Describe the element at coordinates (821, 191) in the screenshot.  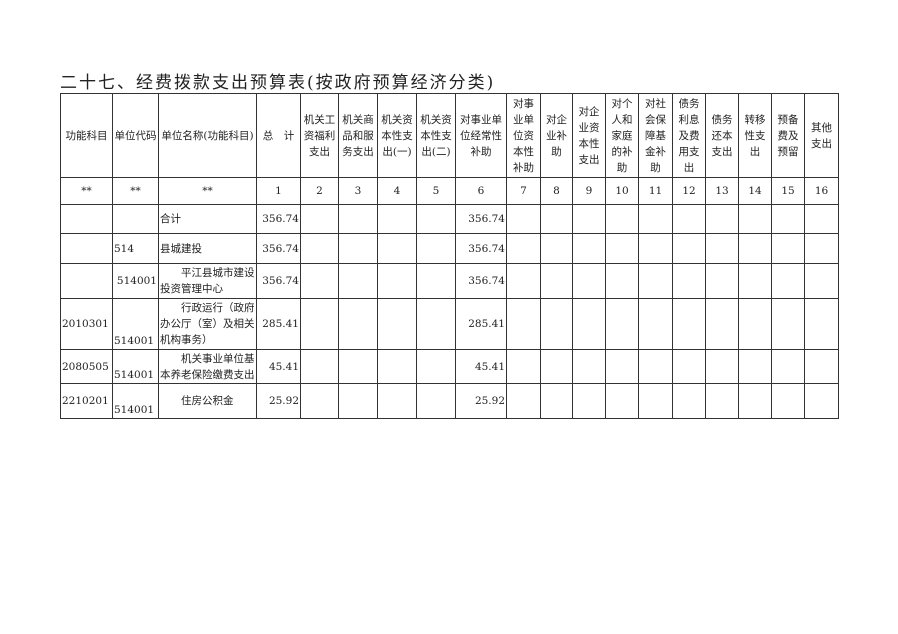
I see `column-number: 16` at that location.